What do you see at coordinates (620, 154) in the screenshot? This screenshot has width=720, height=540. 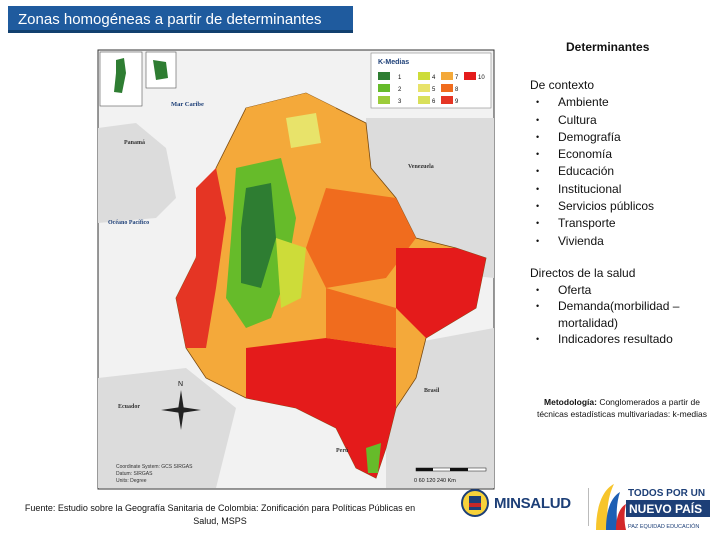 I see `list-item: • Economía` at bounding box center [620, 154].